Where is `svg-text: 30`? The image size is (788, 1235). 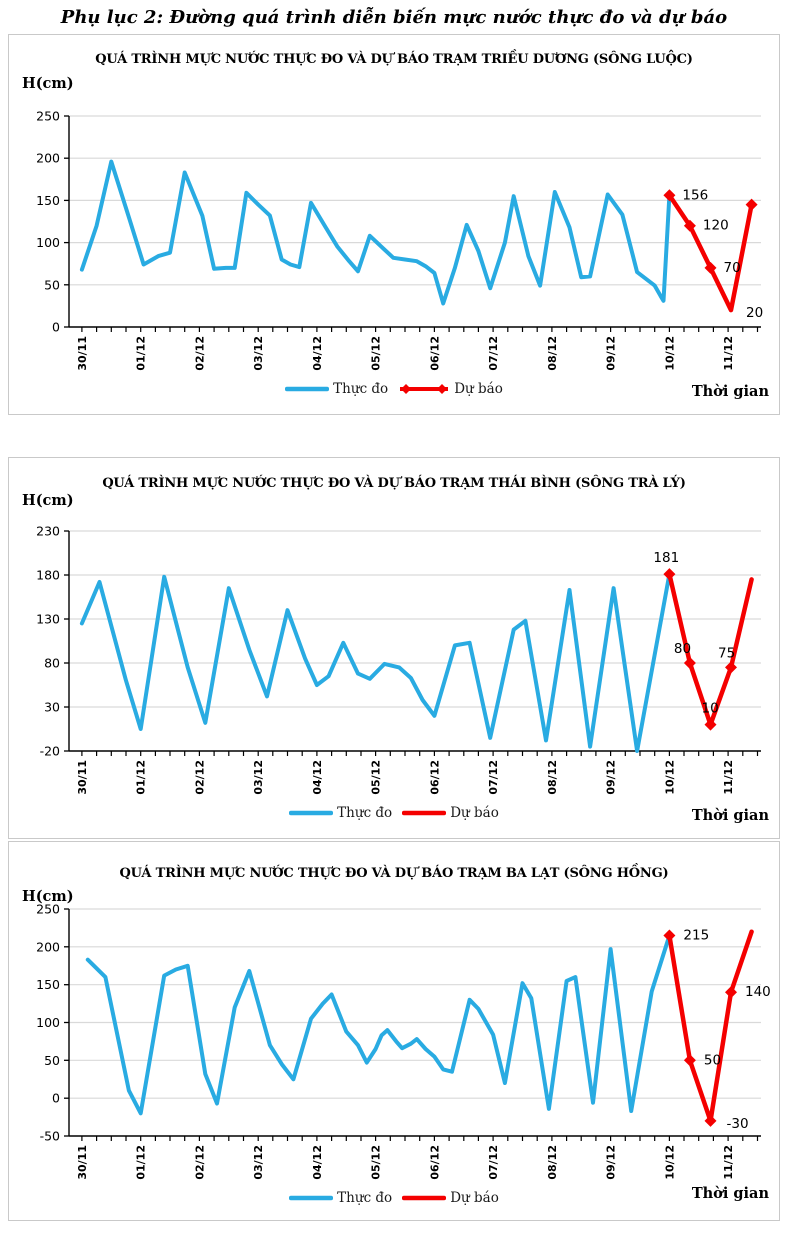 svg-text: 30 is located at coordinates (52, 707).